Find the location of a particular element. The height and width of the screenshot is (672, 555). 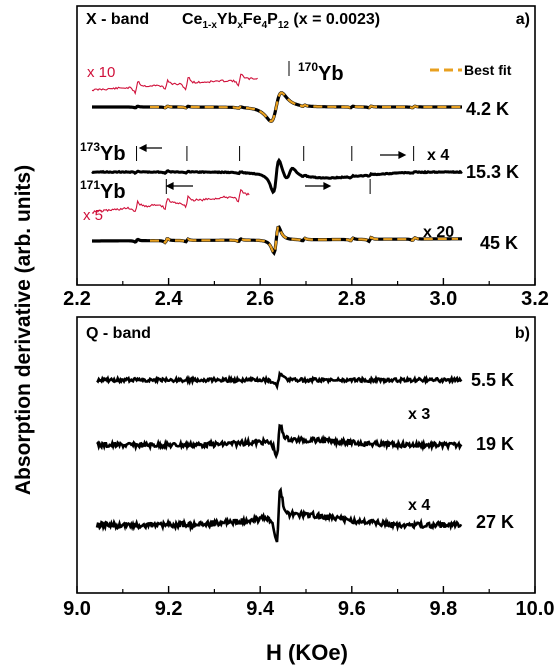

x-tick-label: 9.2 is located at coordinates (169, 609).